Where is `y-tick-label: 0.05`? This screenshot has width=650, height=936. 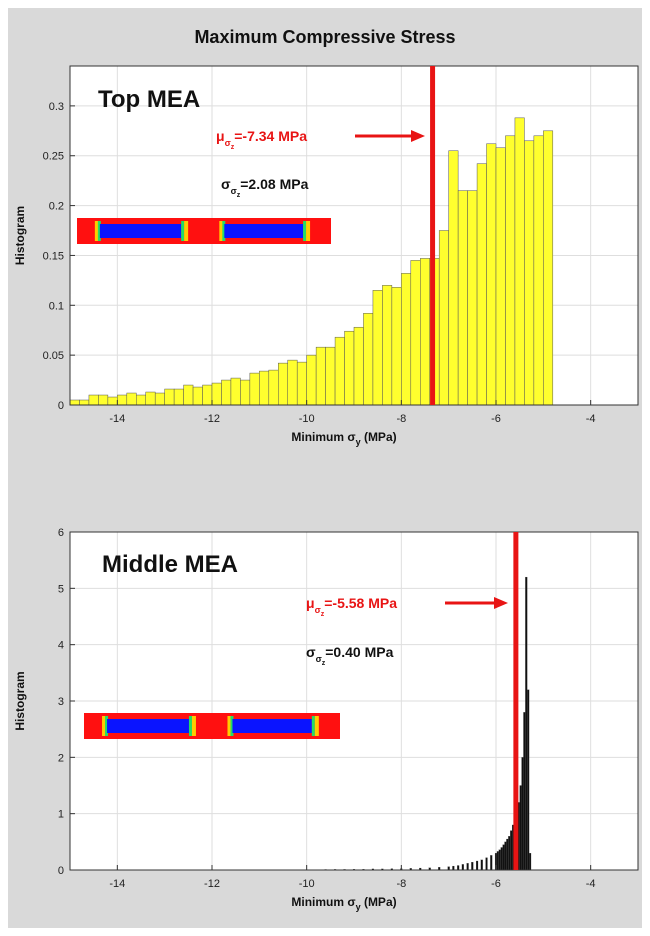 y-tick-label: 0.05 is located at coordinates (53, 356).